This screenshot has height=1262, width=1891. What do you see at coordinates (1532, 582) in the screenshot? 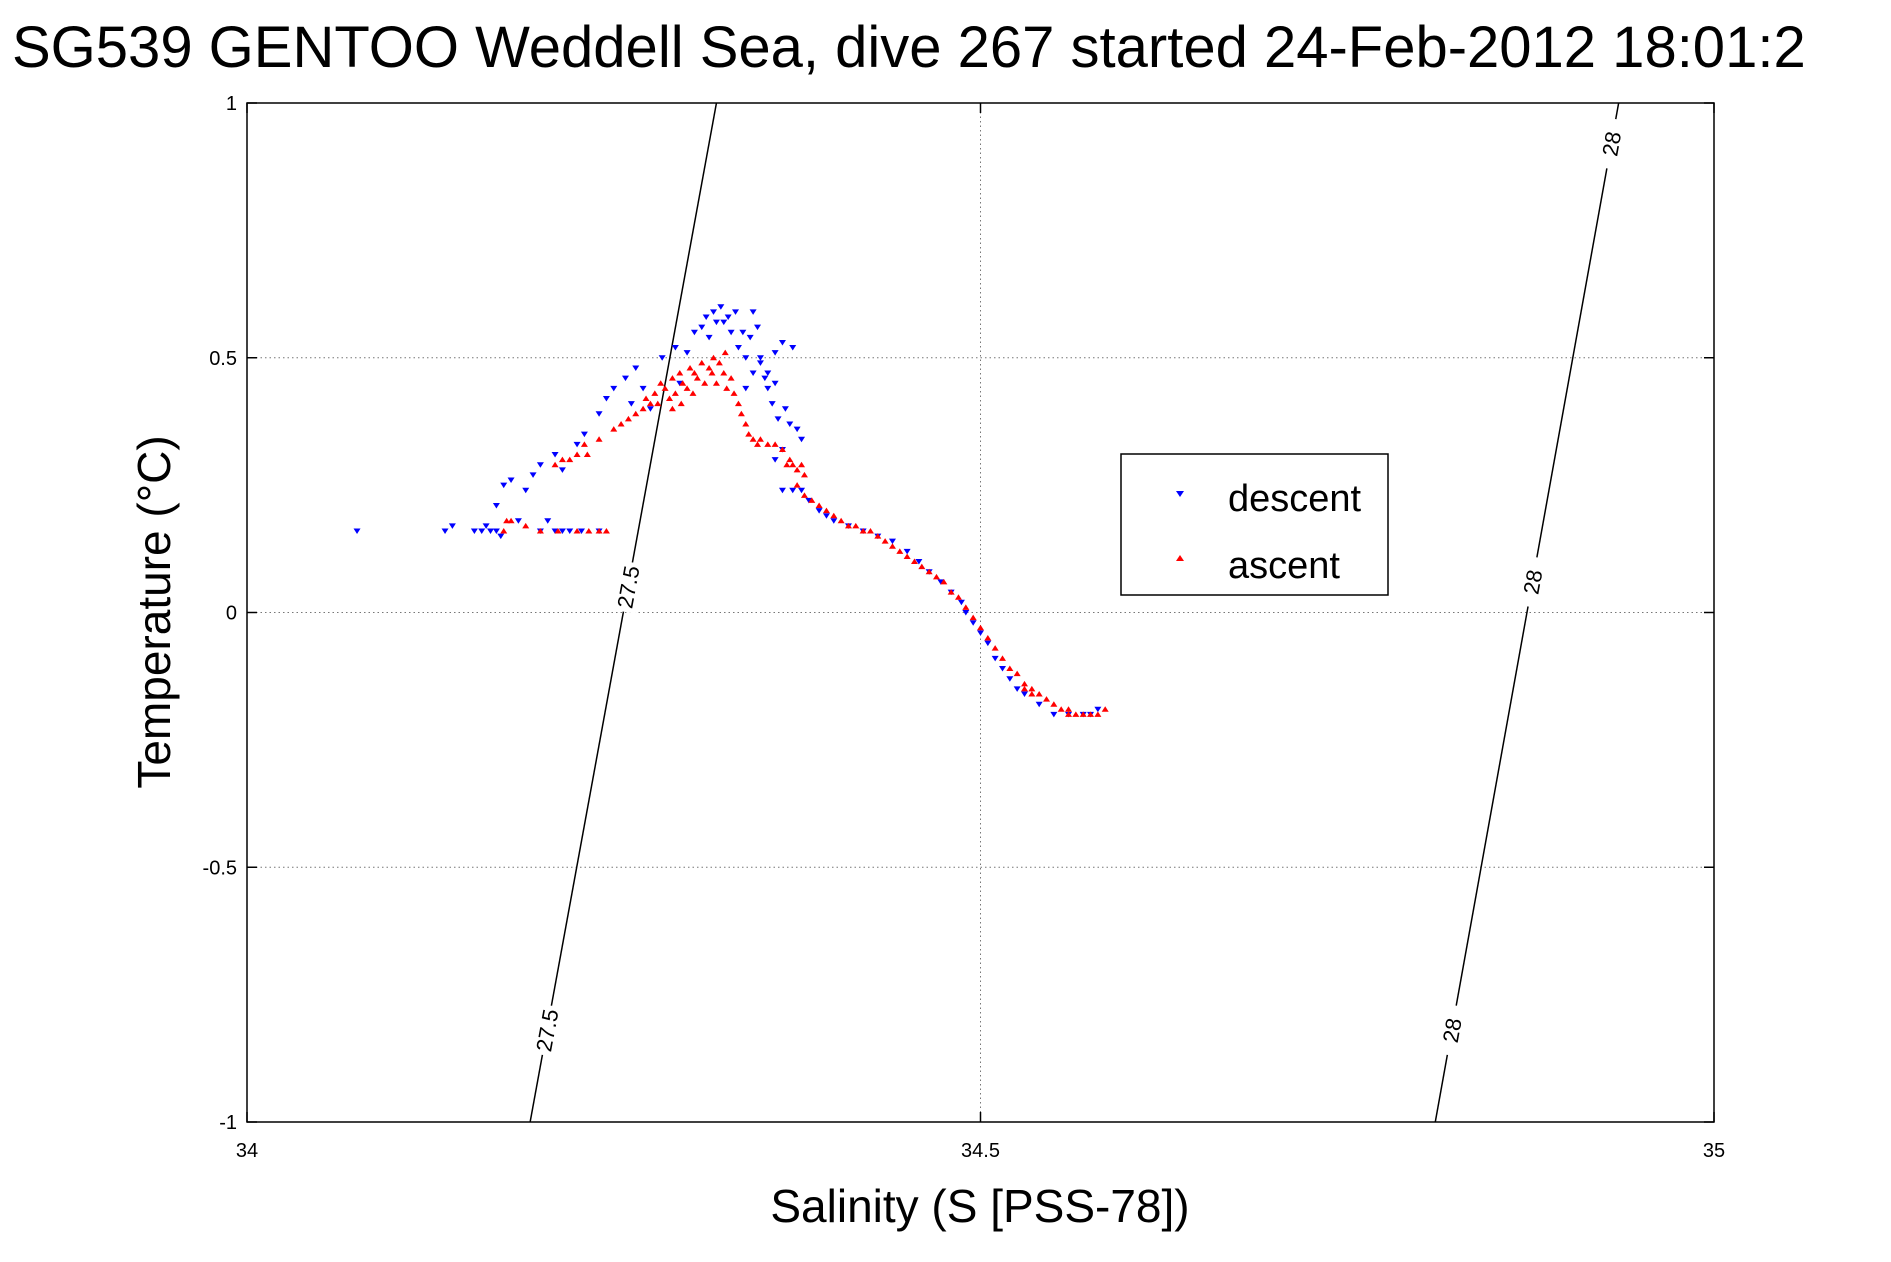
I see `density-contour-label: 28` at bounding box center [1532, 582].